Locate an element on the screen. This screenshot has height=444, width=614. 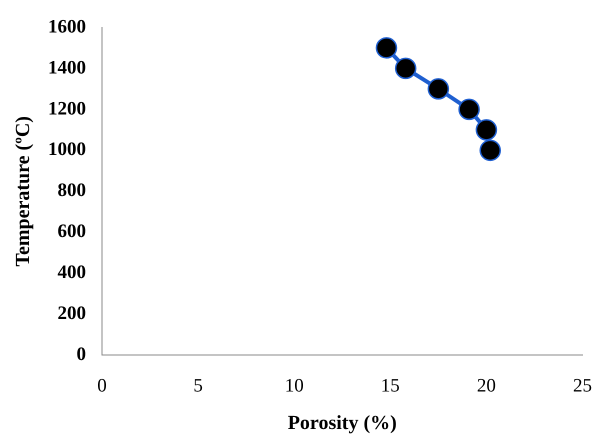
y-tick-label: 1200 is located at coordinates (67, 109).